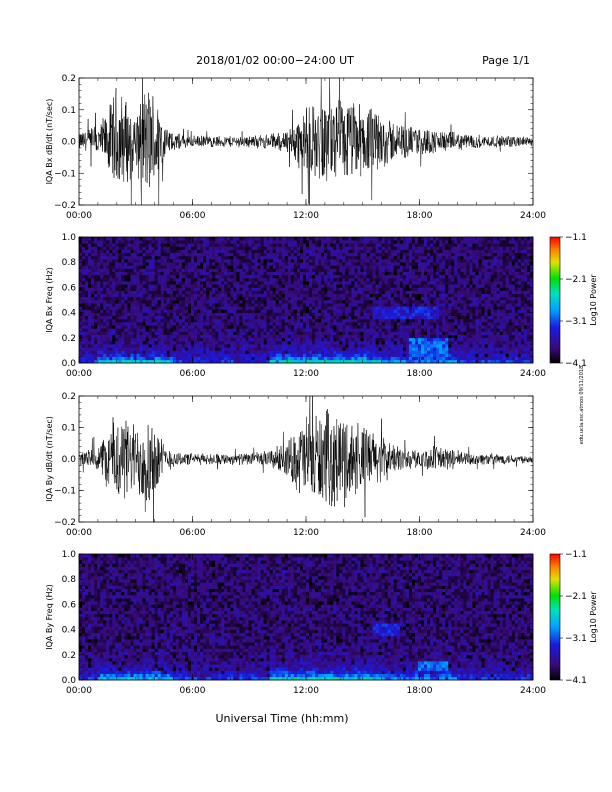 This screenshot has height=792, width=612. What do you see at coordinates (65, 523) in the screenshot?
I see `by-dbdt-y-tick-label: −0.2` at bounding box center [65, 523].